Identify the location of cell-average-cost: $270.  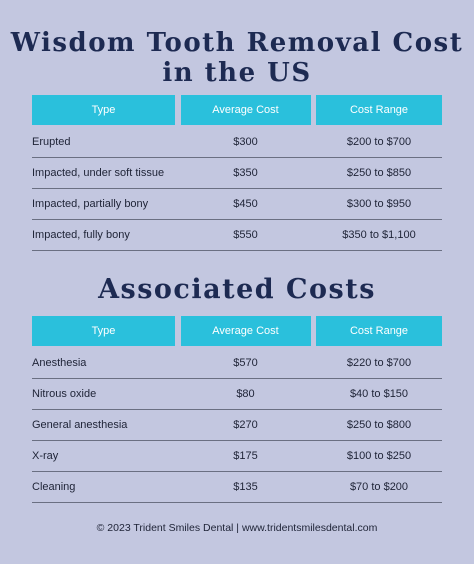
(245, 425).